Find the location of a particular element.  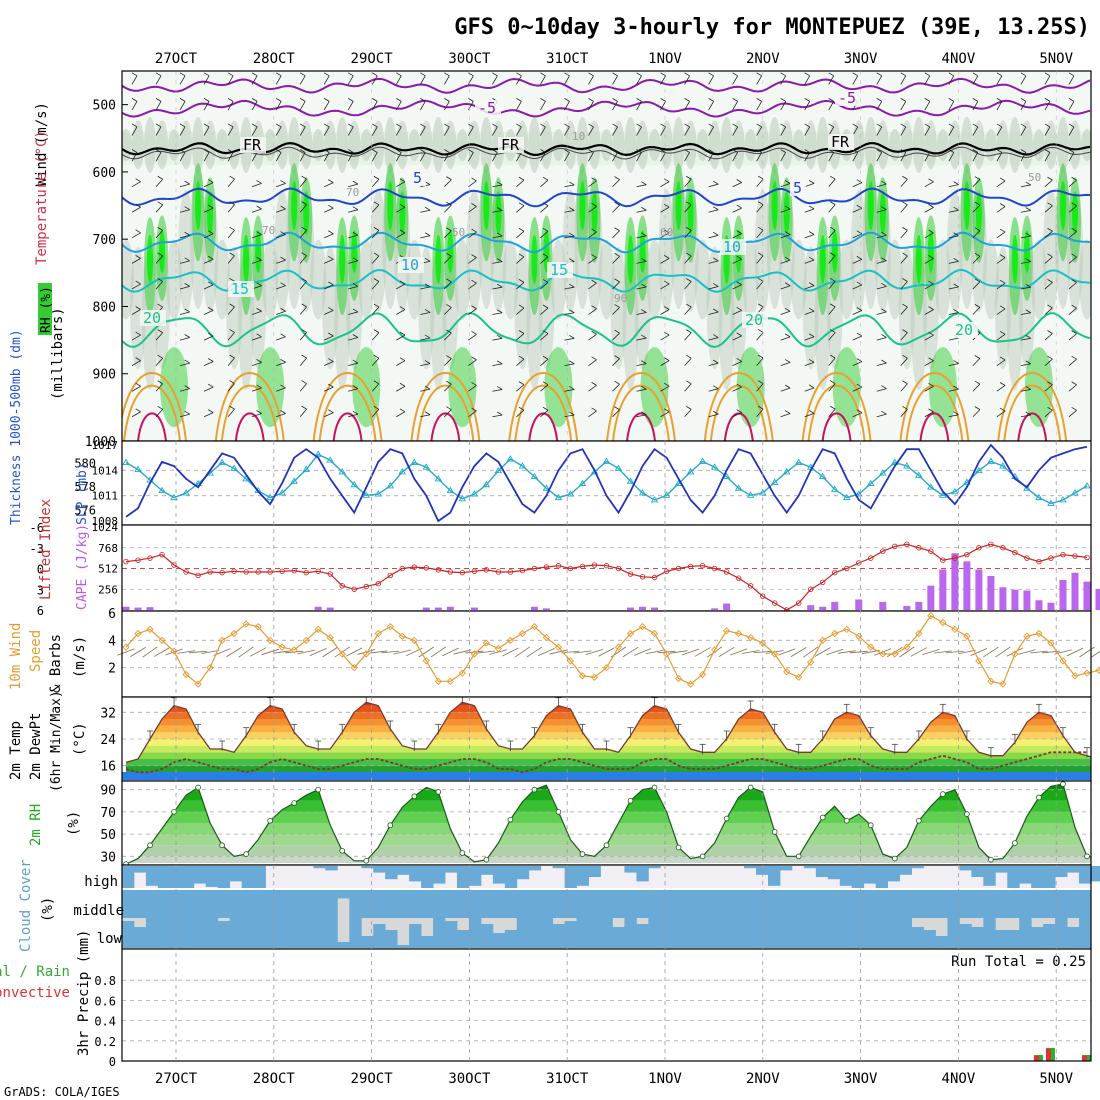

top-date-27OCT: 27OCT is located at coordinates (176, 59).